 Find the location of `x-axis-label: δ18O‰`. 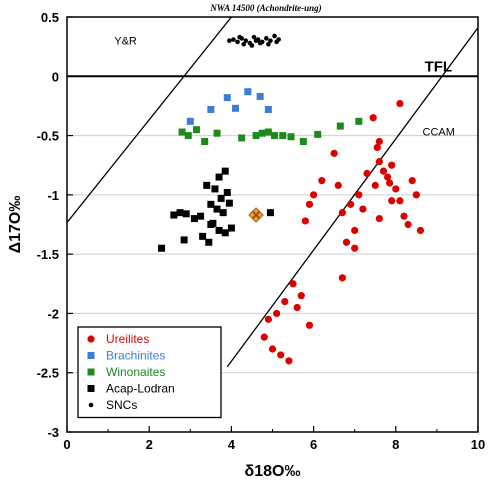

x-axis-label: δ18O‰ is located at coordinates (273, 471).